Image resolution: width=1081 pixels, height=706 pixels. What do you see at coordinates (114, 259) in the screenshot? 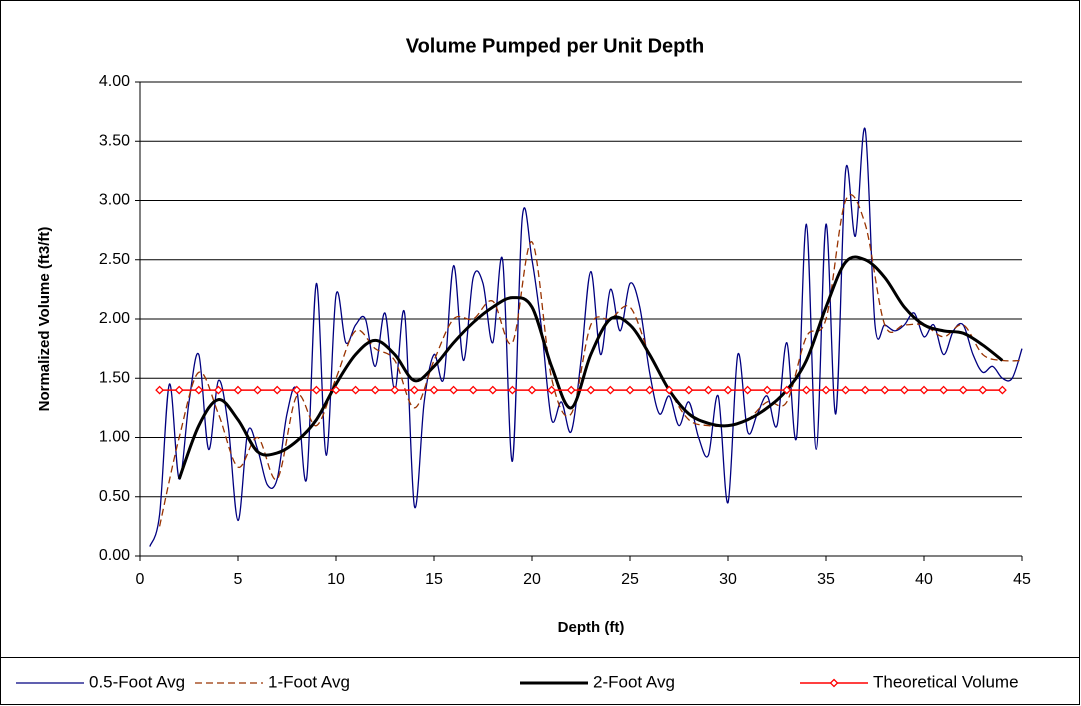
I see `y-tick-label: 2.50` at bounding box center [114, 259].